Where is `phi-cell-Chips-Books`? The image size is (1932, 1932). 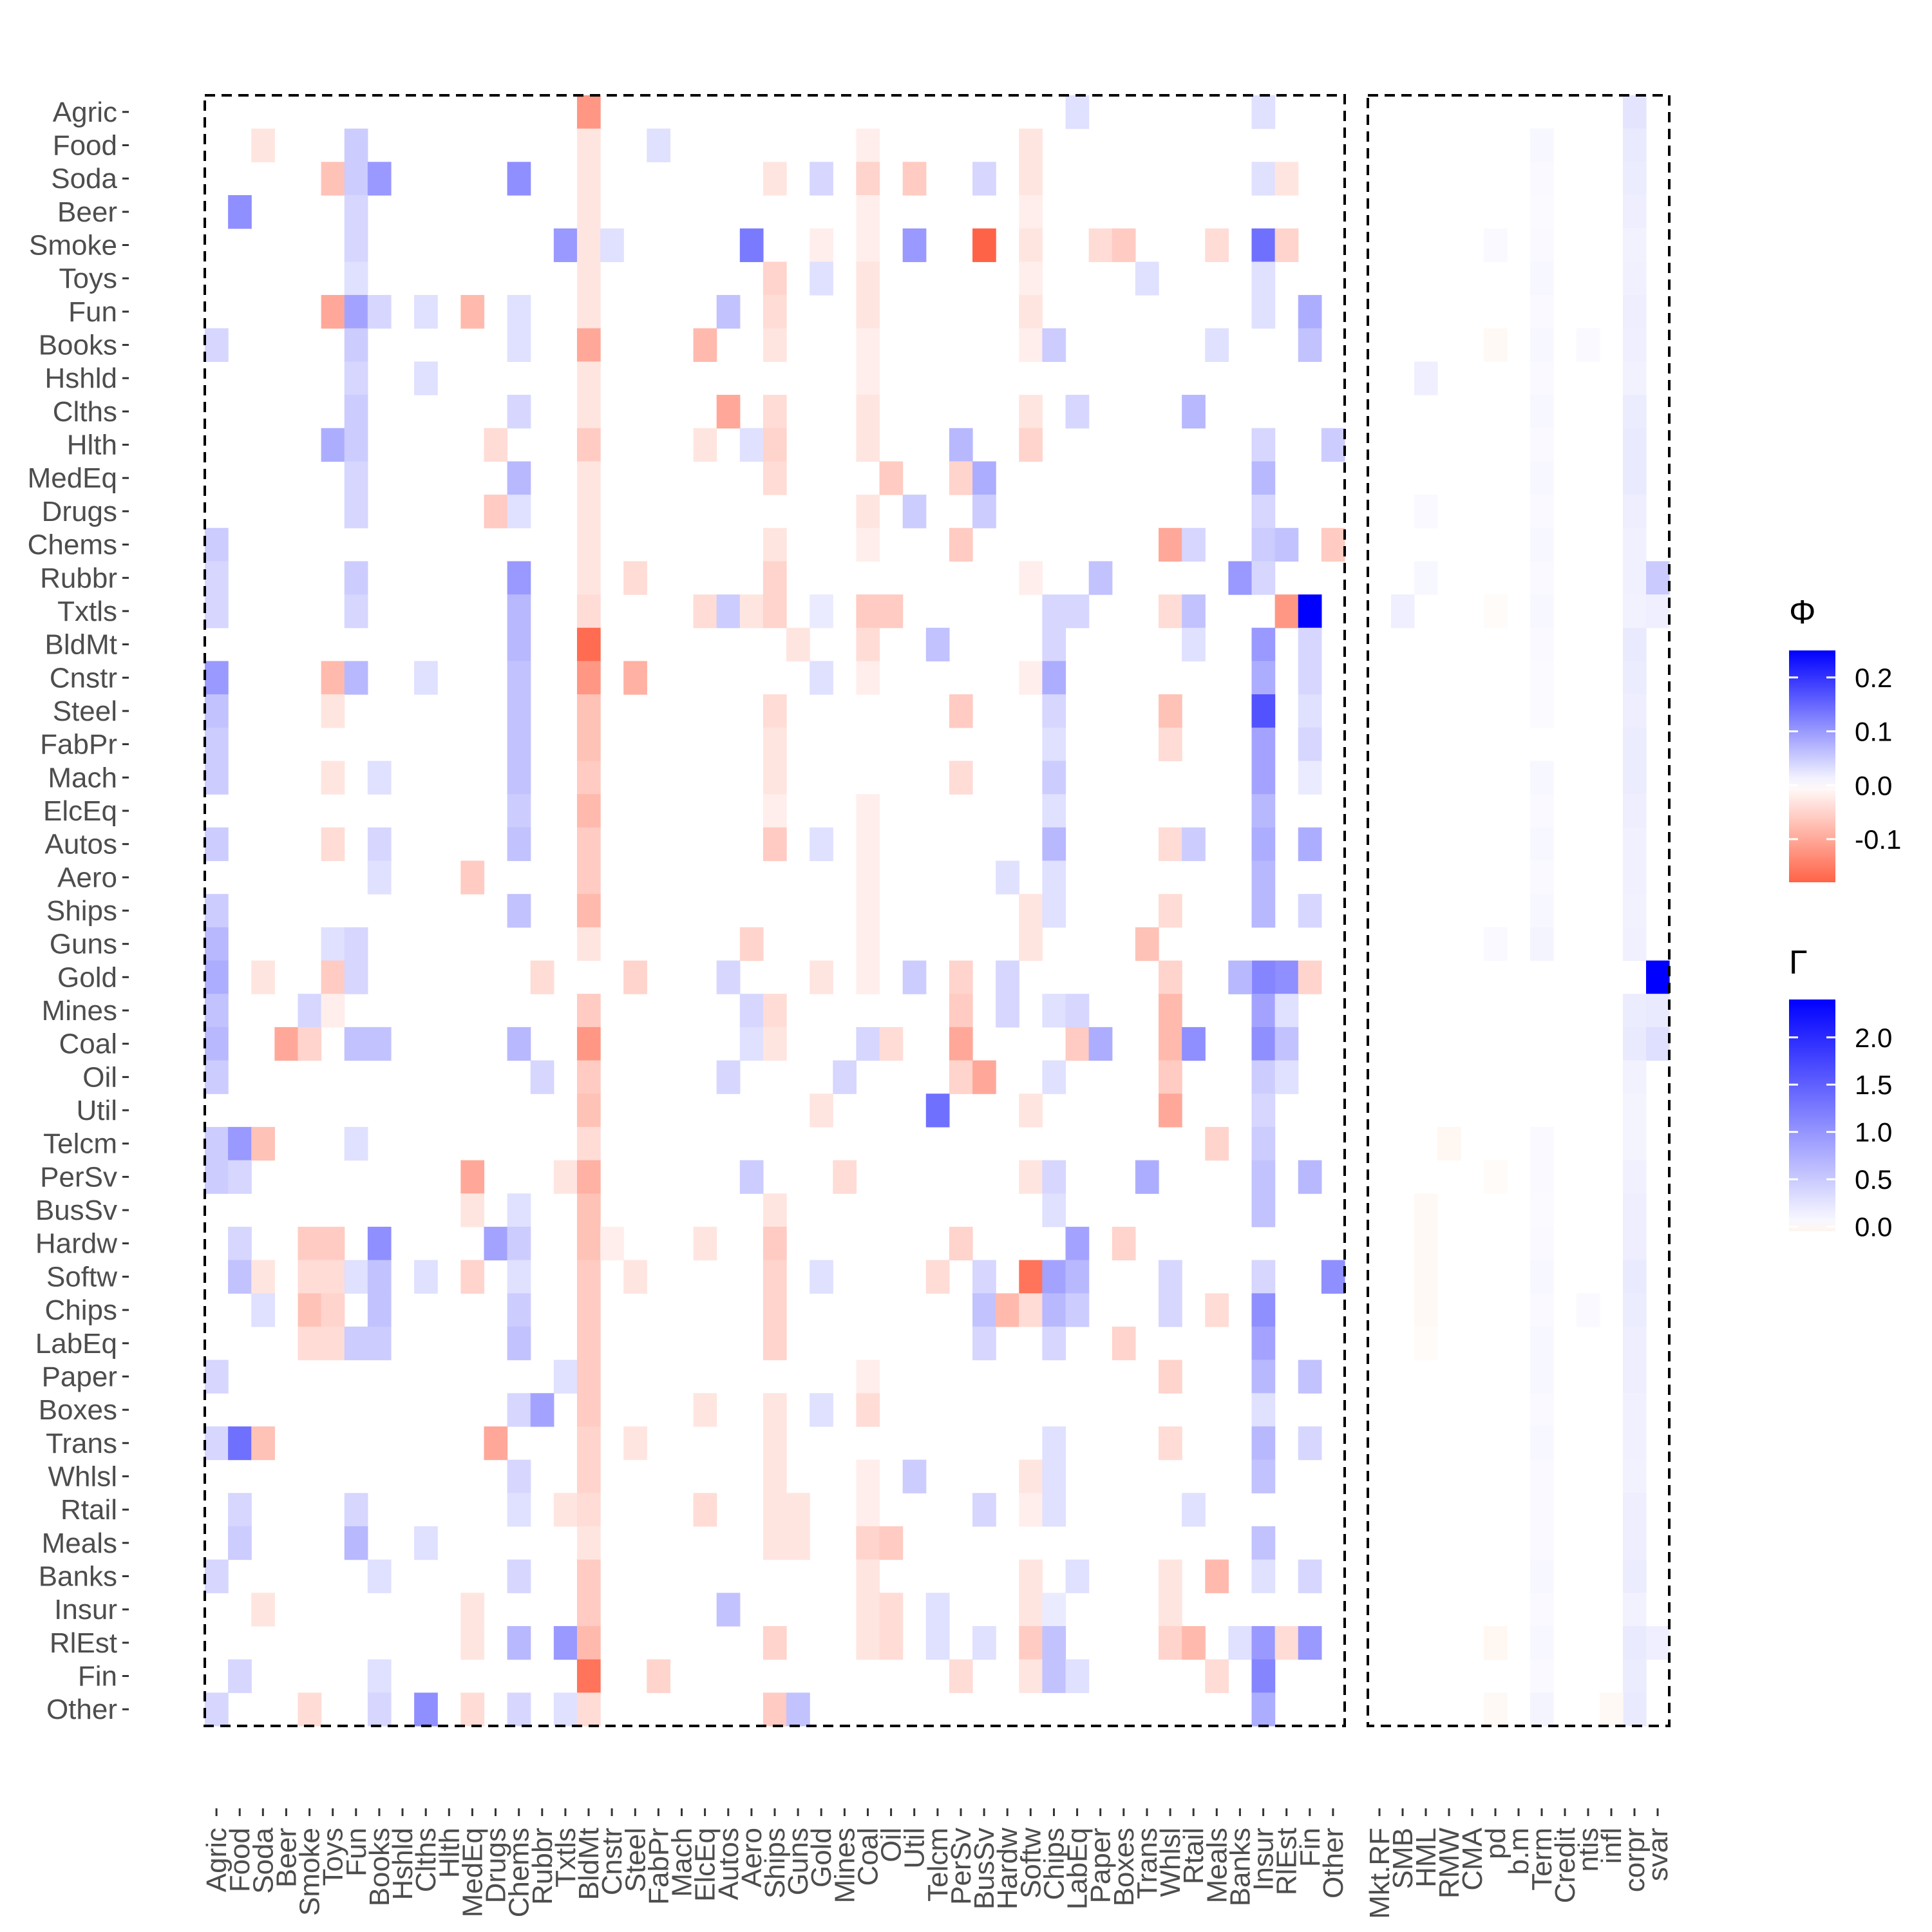 phi-cell-Chips-Books is located at coordinates (380, 1310).